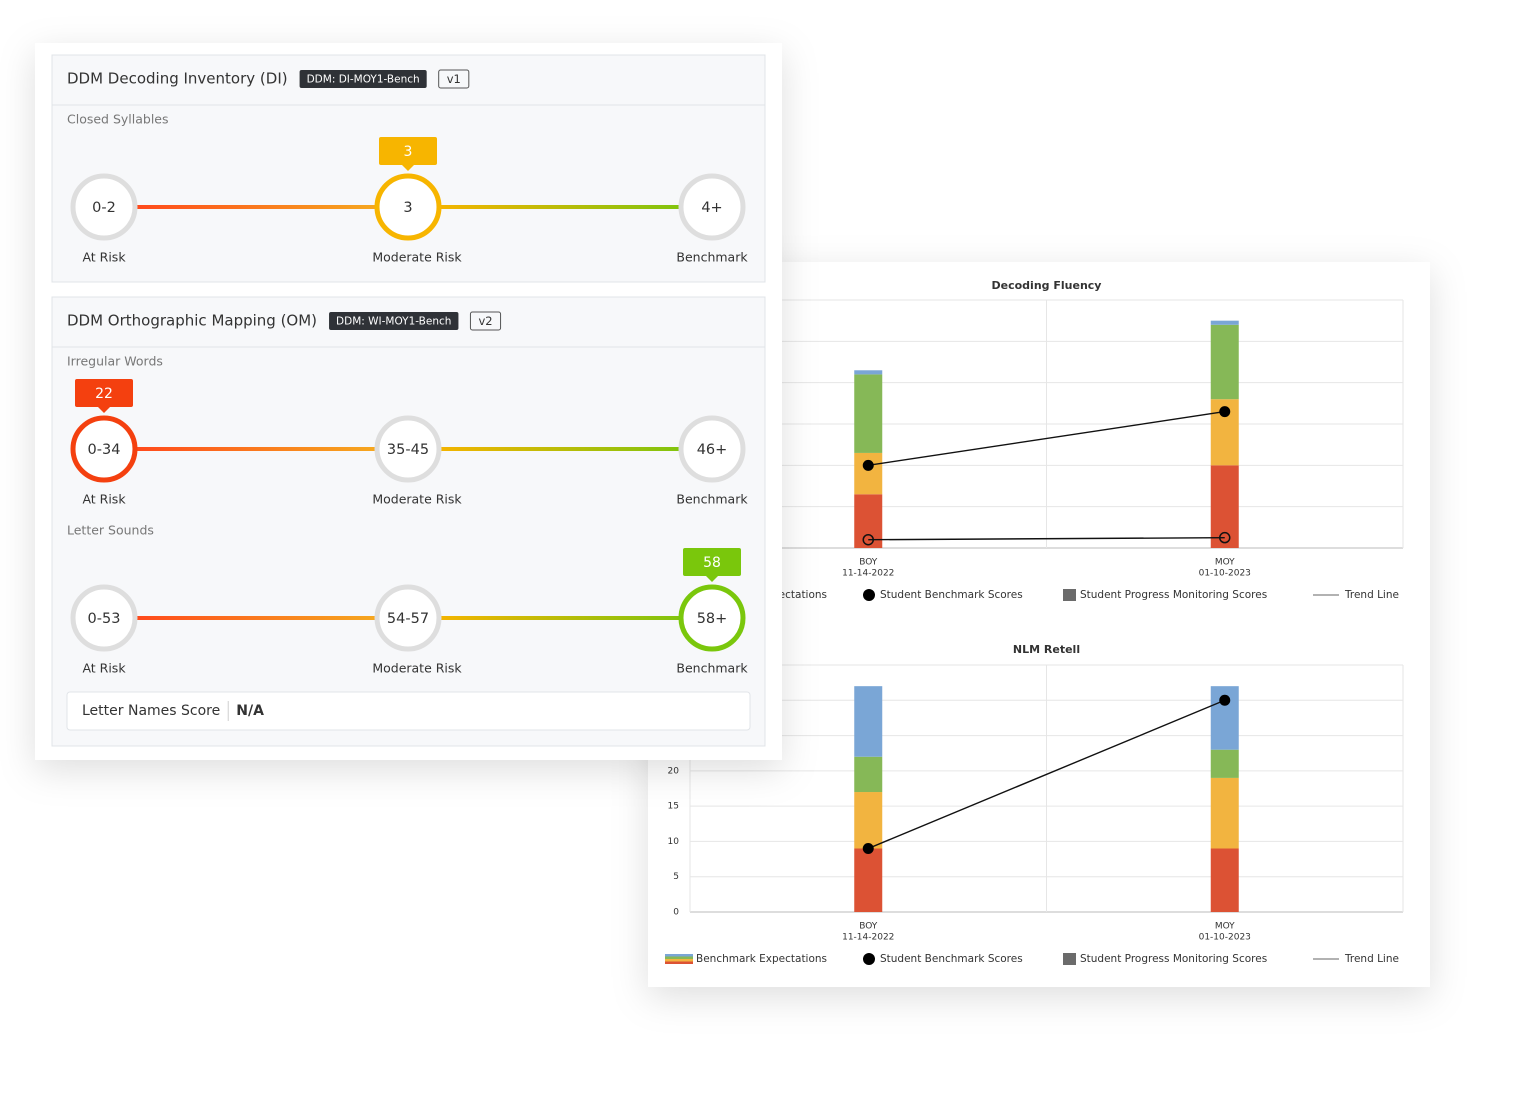  I want to click on level-range: 0-34, so click(104, 450).